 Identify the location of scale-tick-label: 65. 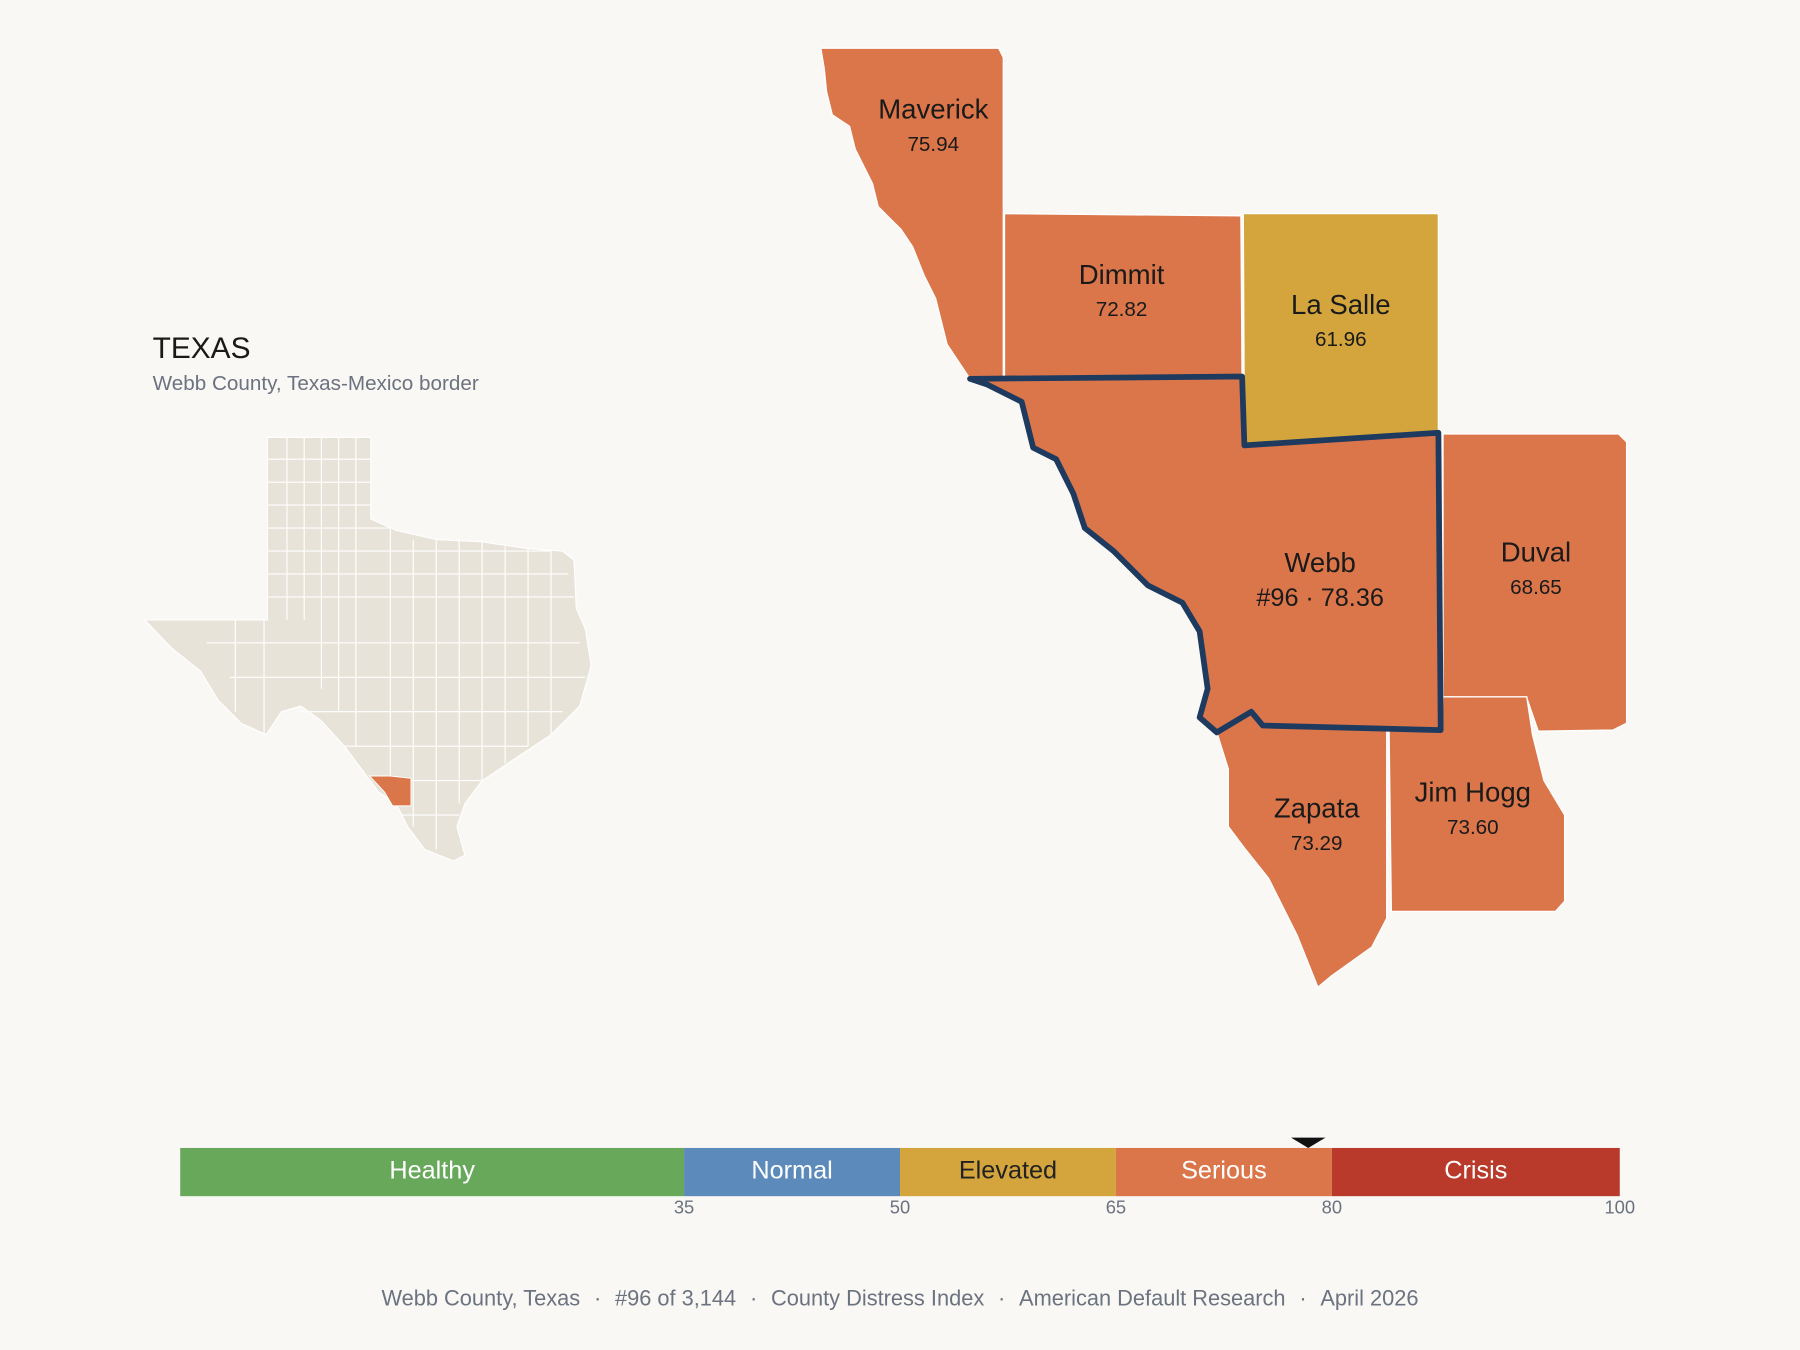
(1116, 1207).